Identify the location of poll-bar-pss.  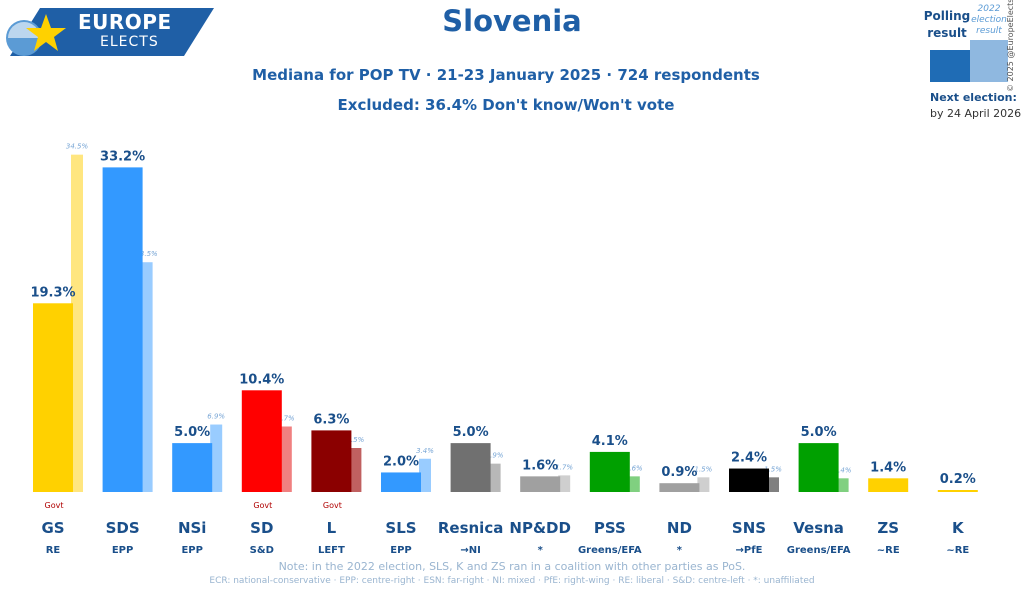
(609, 471).